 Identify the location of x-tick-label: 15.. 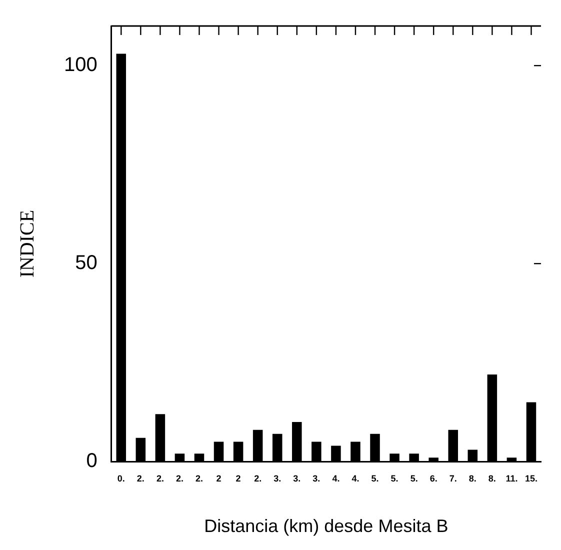
(531, 478).